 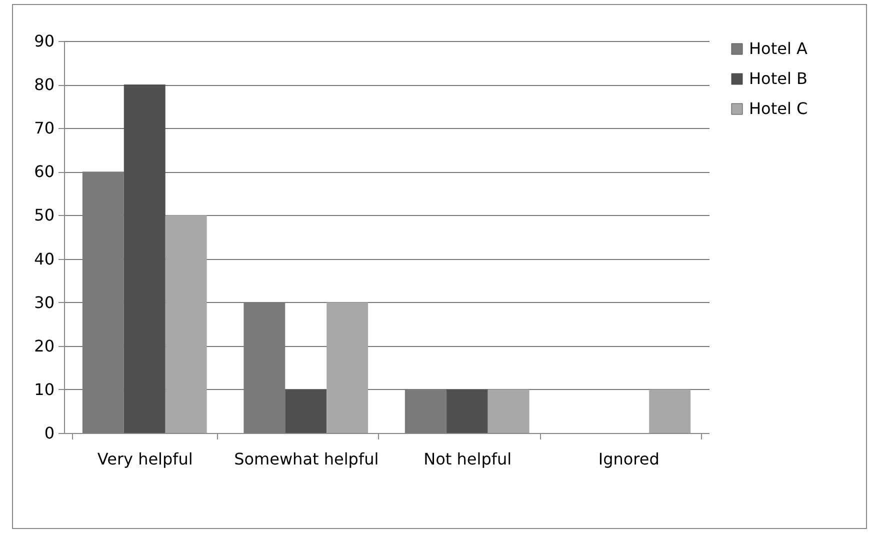 What do you see at coordinates (306, 459) in the screenshot?
I see `x-tick-label: Somewhat helpful` at bounding box center [306, 459].